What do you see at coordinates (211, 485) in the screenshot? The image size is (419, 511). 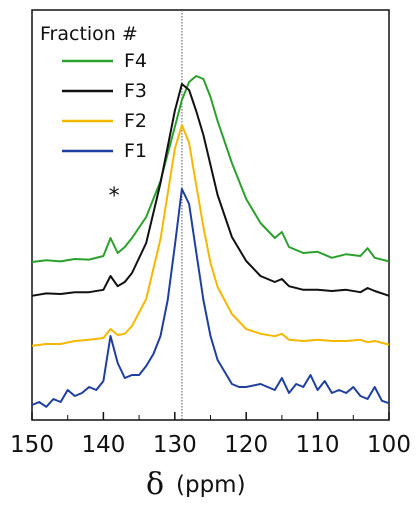 I see `x-axis-label-unit: (ppm)` at bounding box center [211, 485].